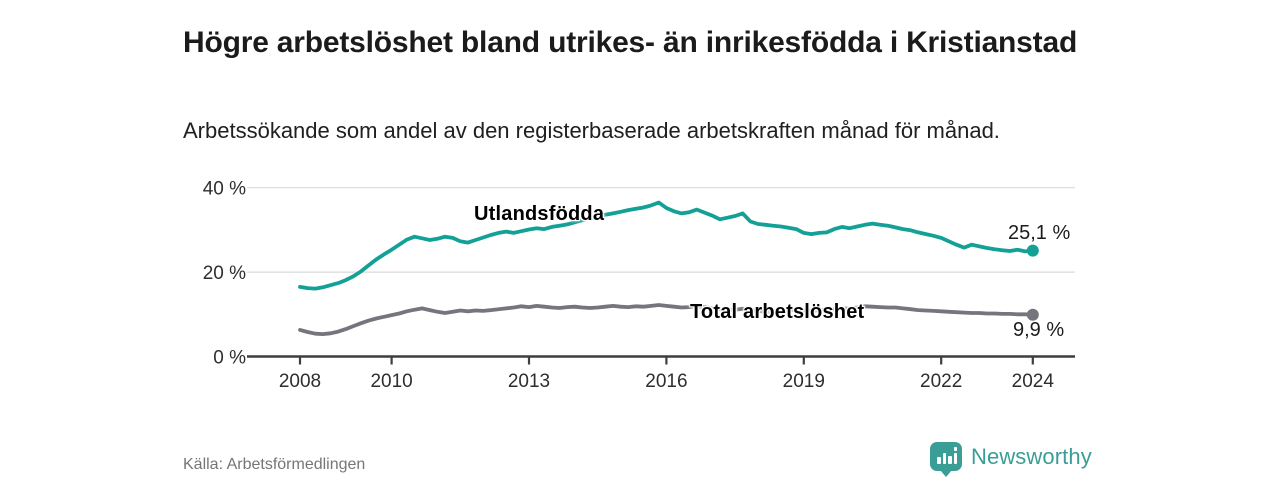  I want to click on end-value-utlandsfodda: 25,1 %, so click(1039, 233).